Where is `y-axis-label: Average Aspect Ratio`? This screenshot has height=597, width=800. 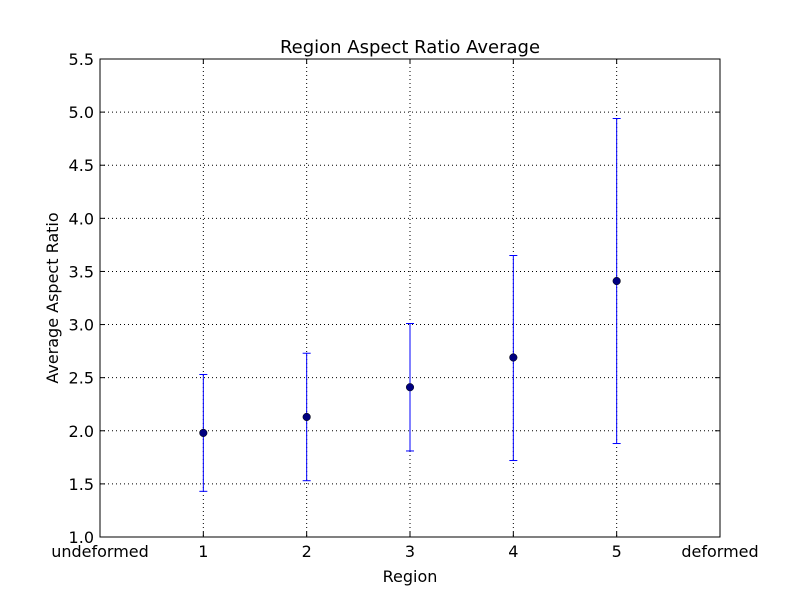 y-axis-label: Average Aspect Ratio is located at coordinates (52, 297).